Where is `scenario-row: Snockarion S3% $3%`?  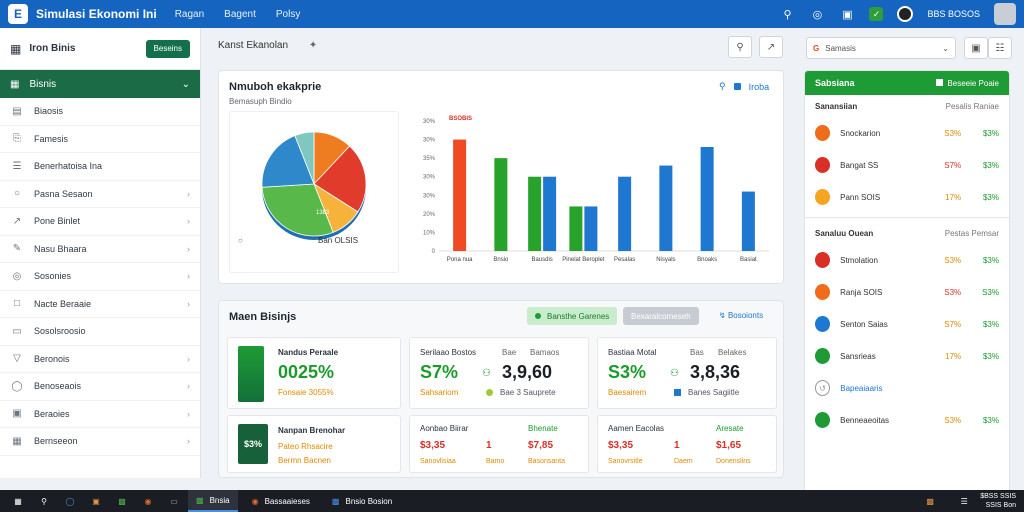 scenario-row: Snockarion S3% $3% is located at coordinates (907, 133).